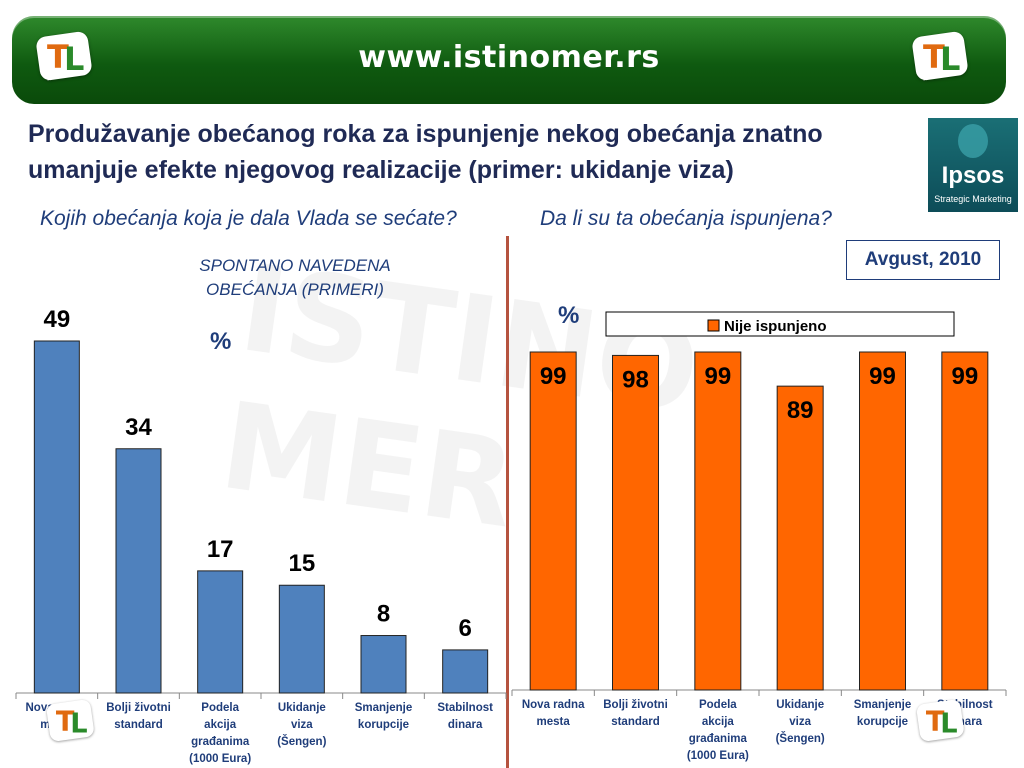 This screenshot has width=1024, height=768. Describe the element at coordinates (569, 315) in the screenshot. I see `right-unit: %` at that location.